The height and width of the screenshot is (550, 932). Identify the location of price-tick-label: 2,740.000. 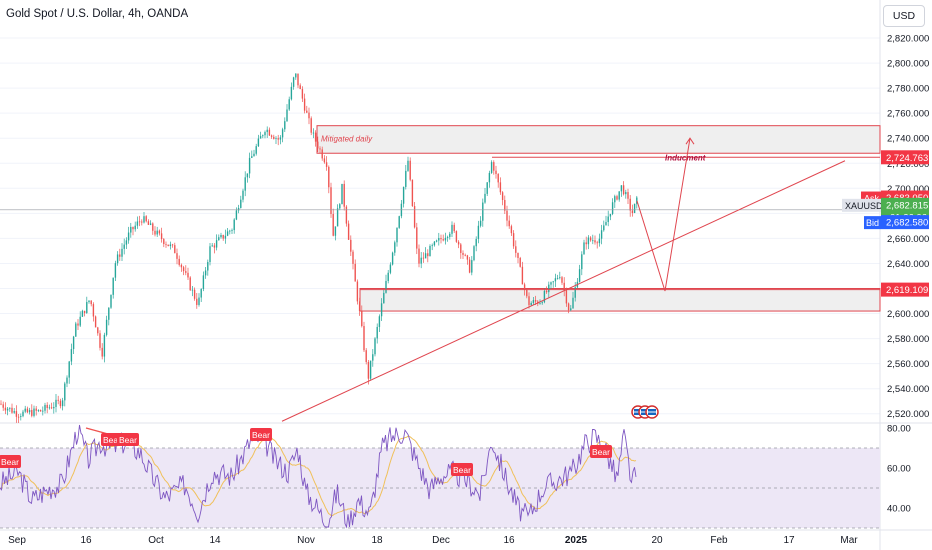
(908, 139).